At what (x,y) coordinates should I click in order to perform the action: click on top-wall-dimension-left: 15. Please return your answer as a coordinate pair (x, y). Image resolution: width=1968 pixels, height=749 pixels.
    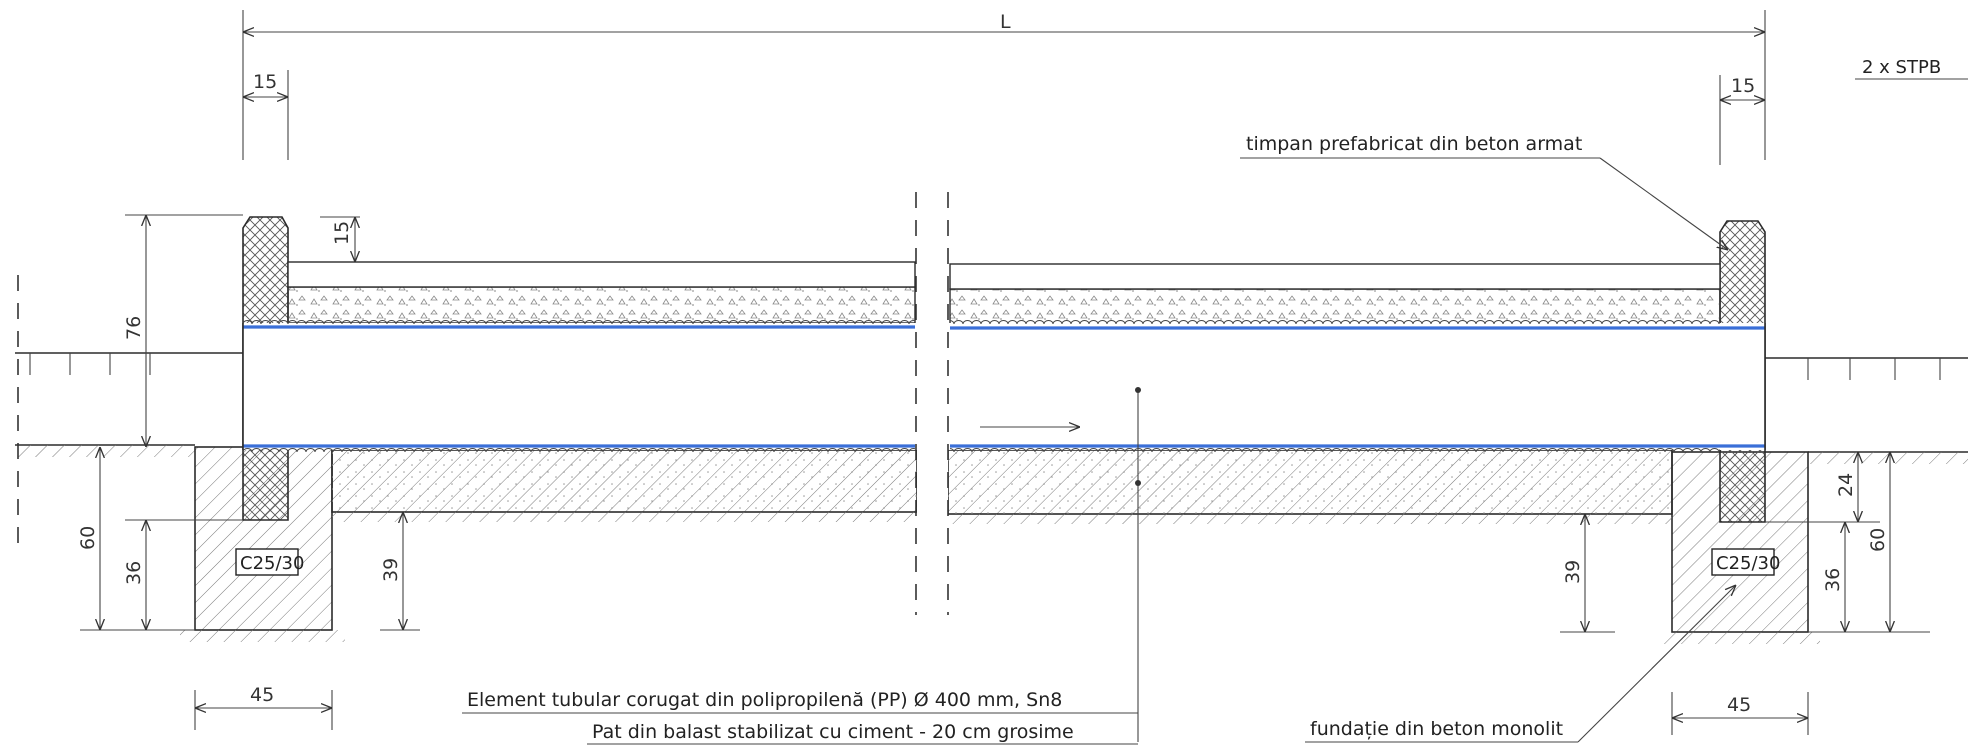
    Looking at the image, I should click on (266, 115).